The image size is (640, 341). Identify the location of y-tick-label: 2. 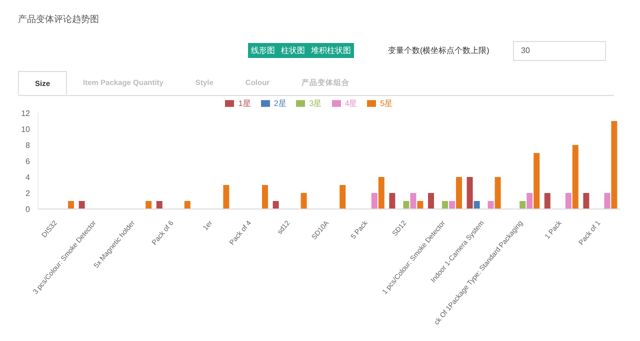
(28, 193).